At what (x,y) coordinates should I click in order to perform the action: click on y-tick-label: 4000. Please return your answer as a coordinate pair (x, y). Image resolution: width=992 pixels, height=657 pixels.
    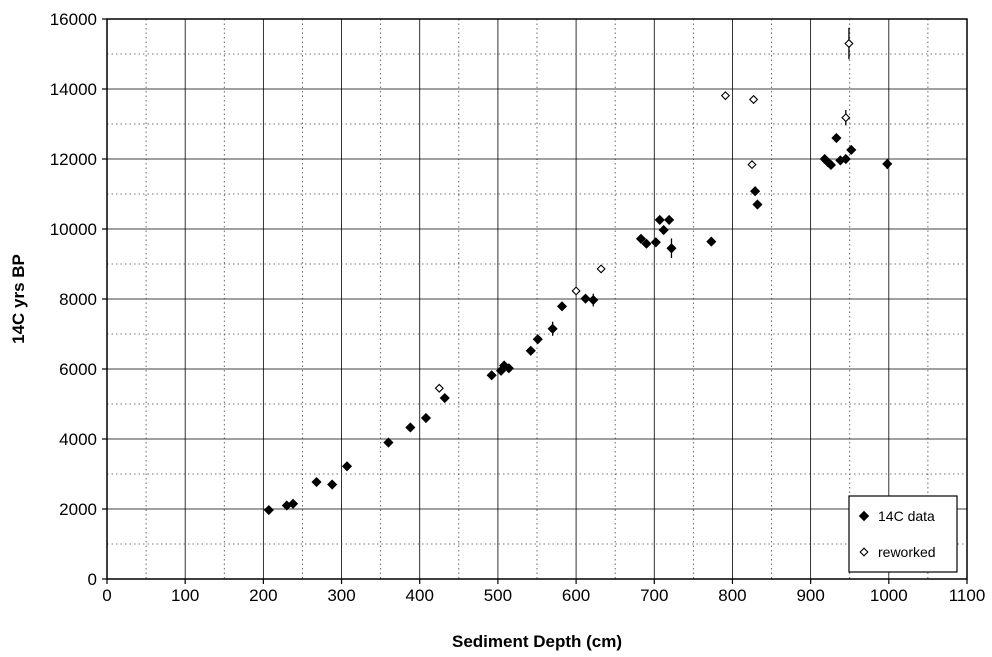
    Looking at the image, I should click on (78, 439).